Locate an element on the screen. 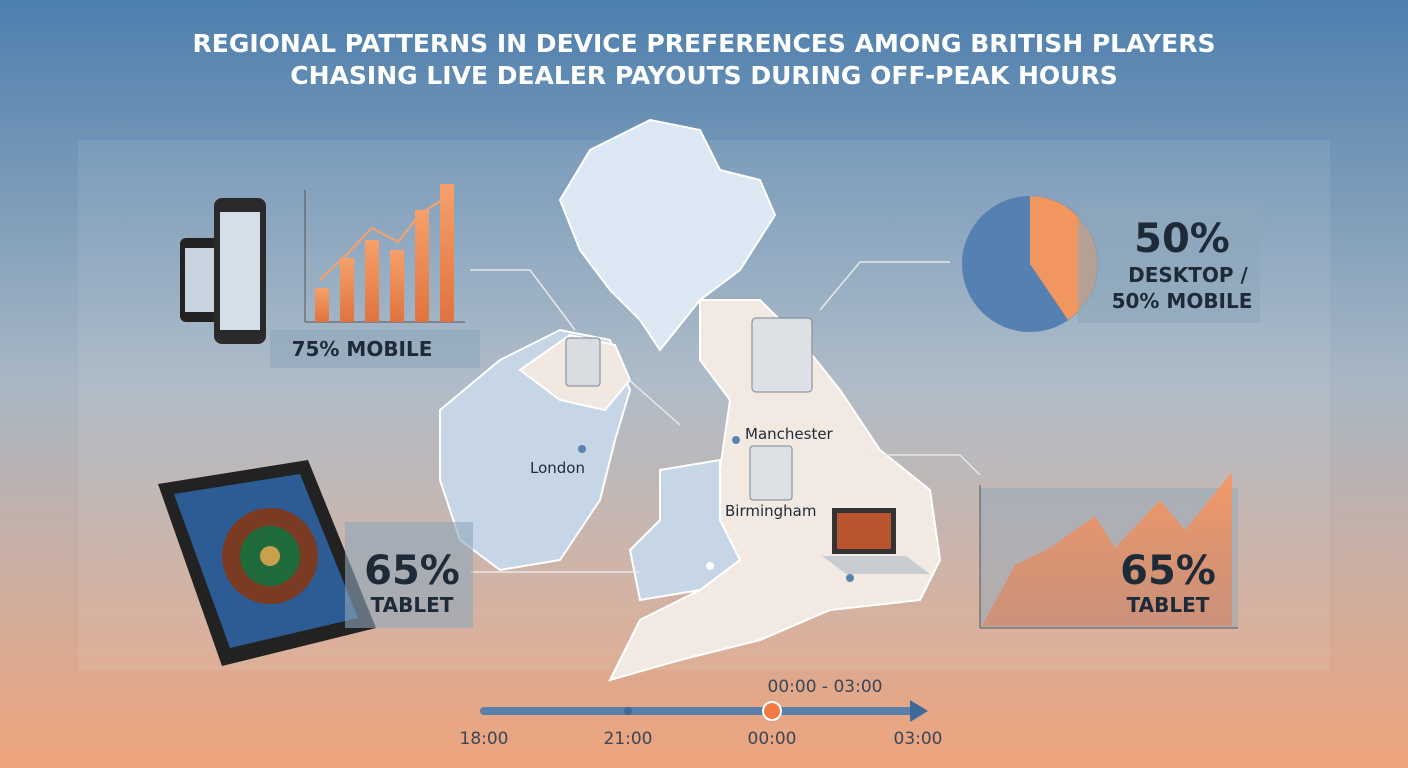  callout-text: 75% MOBILE is located at coordinates (362, 349).